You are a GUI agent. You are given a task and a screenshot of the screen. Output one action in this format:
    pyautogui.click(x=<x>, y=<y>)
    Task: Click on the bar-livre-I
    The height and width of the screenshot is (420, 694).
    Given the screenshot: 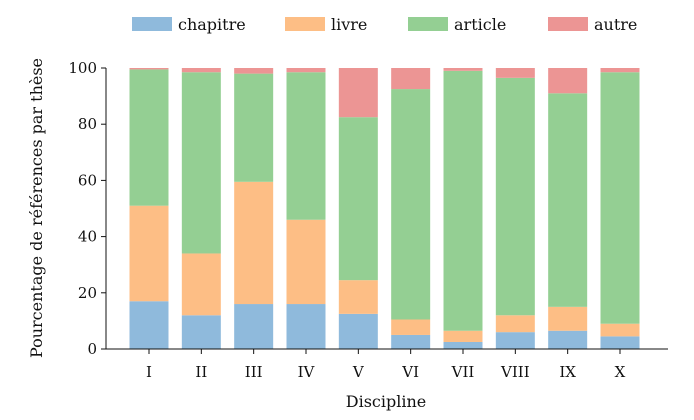 What is the action you would take?
    pyautogui.click(x=149, y=253)
    